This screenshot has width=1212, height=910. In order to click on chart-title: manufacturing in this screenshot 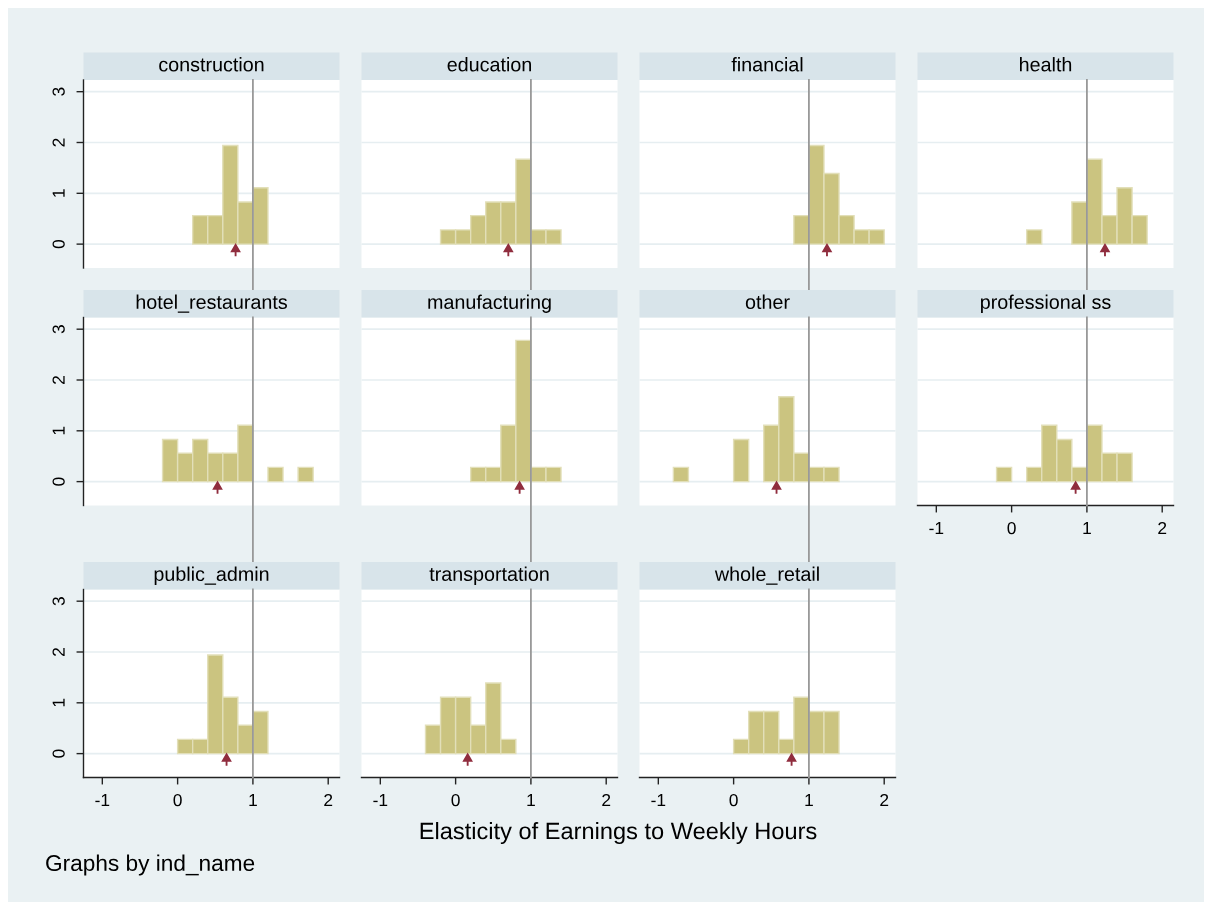, I will do `click(489, 303)`.